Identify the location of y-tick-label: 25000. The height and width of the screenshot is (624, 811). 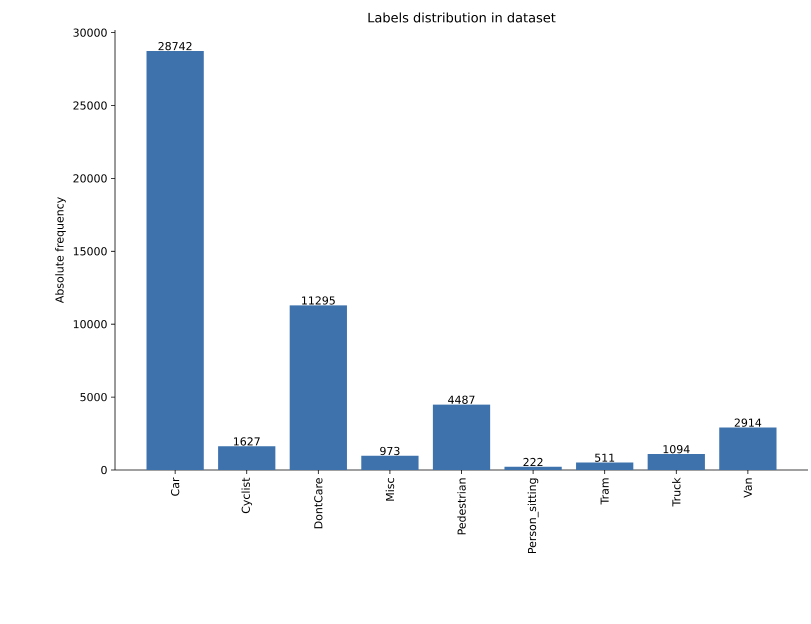
(90, 105).